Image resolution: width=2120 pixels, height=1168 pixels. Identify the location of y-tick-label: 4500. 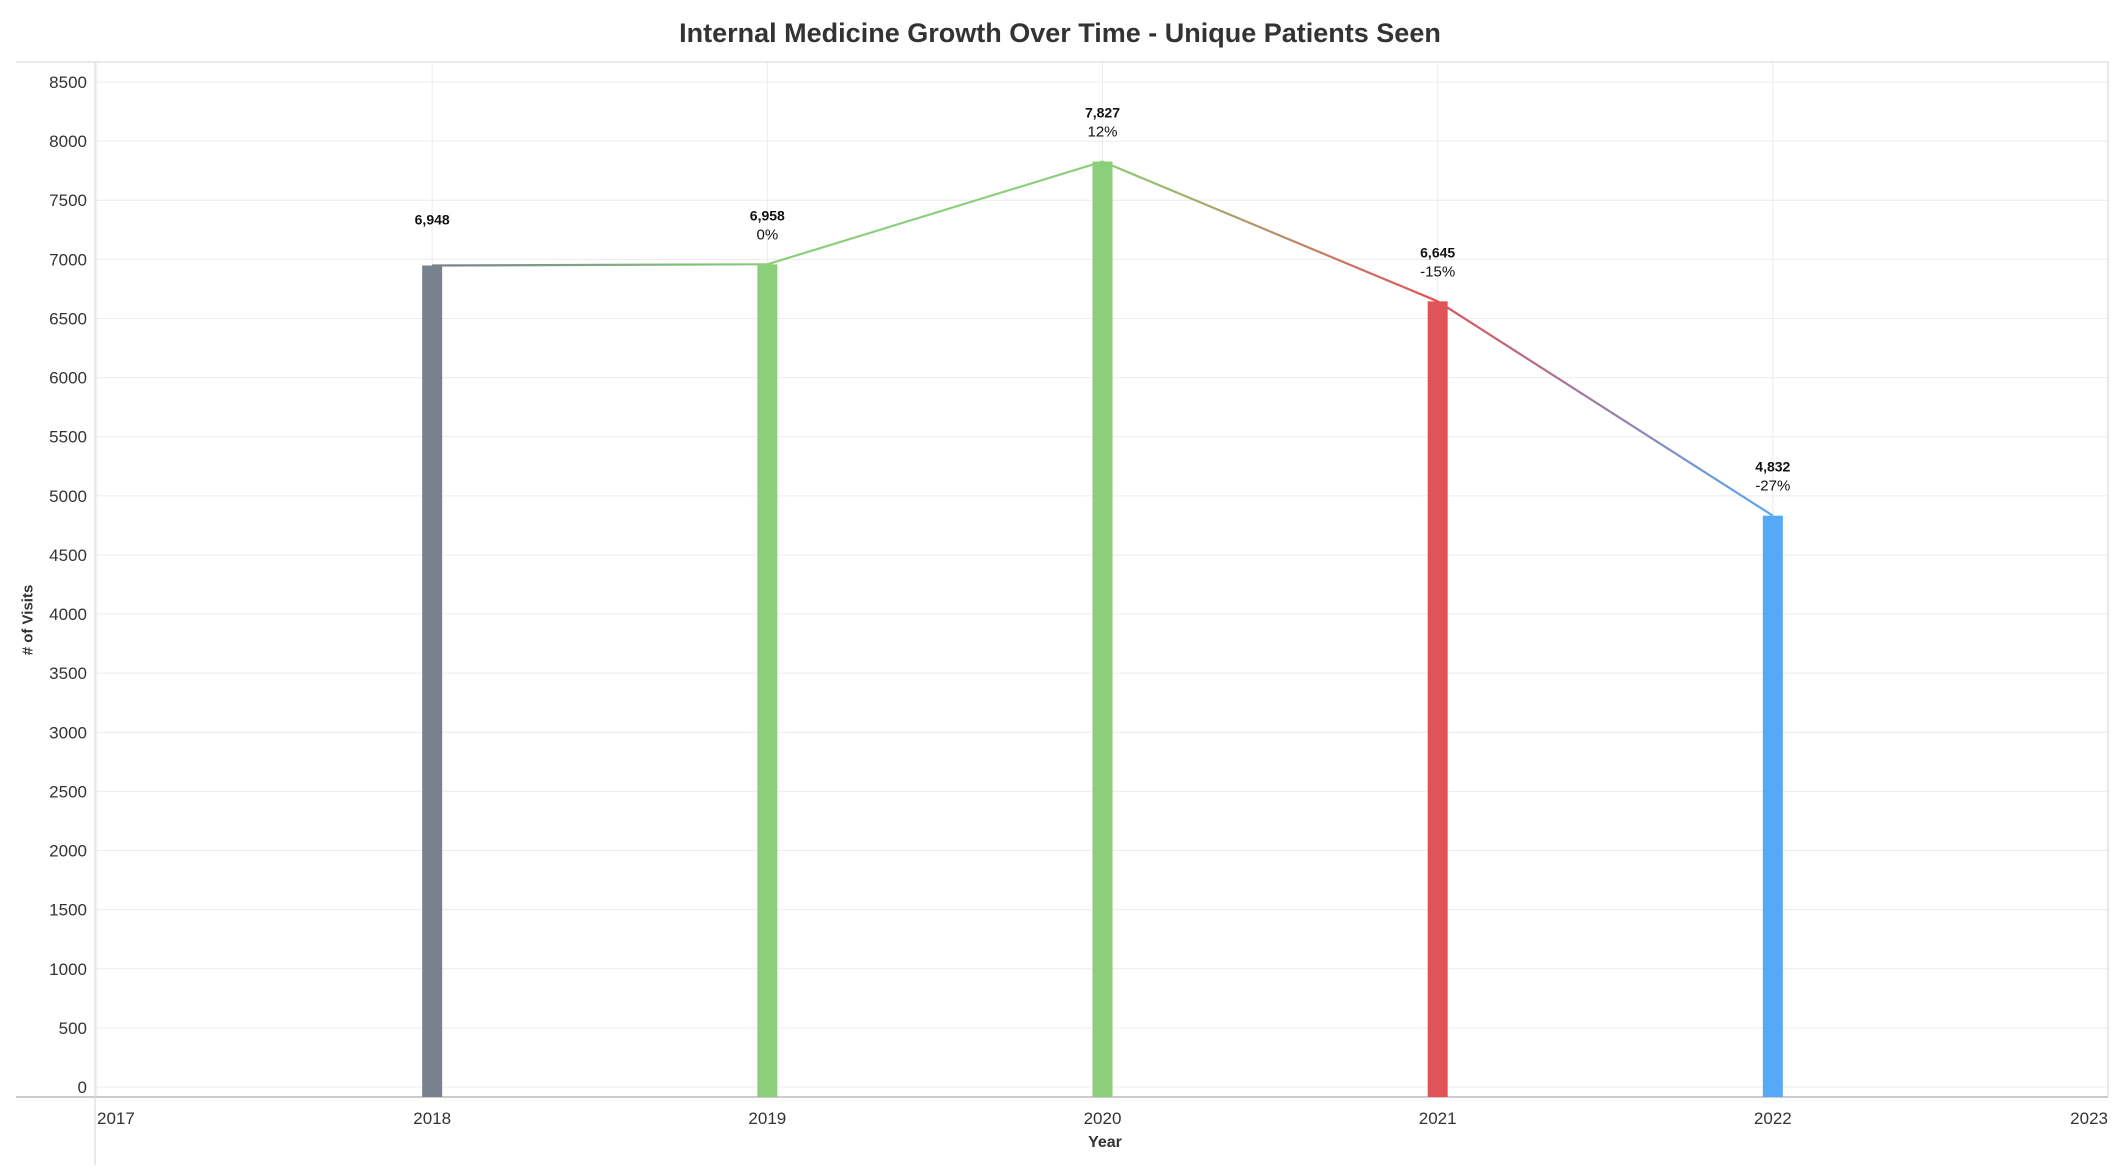
(68, 555).